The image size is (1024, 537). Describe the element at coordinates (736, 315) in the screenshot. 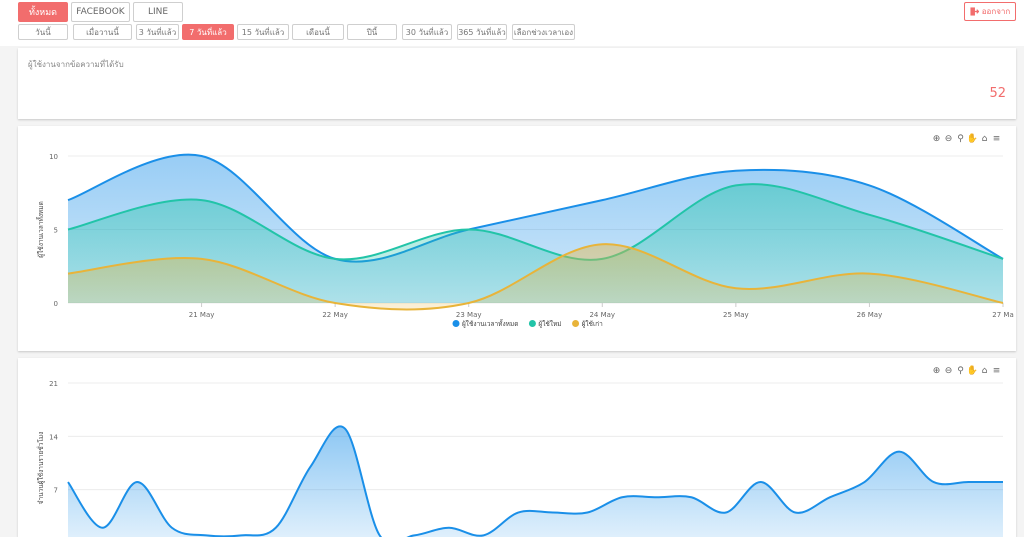

I see `x-tick-label: 25 May` at that location.